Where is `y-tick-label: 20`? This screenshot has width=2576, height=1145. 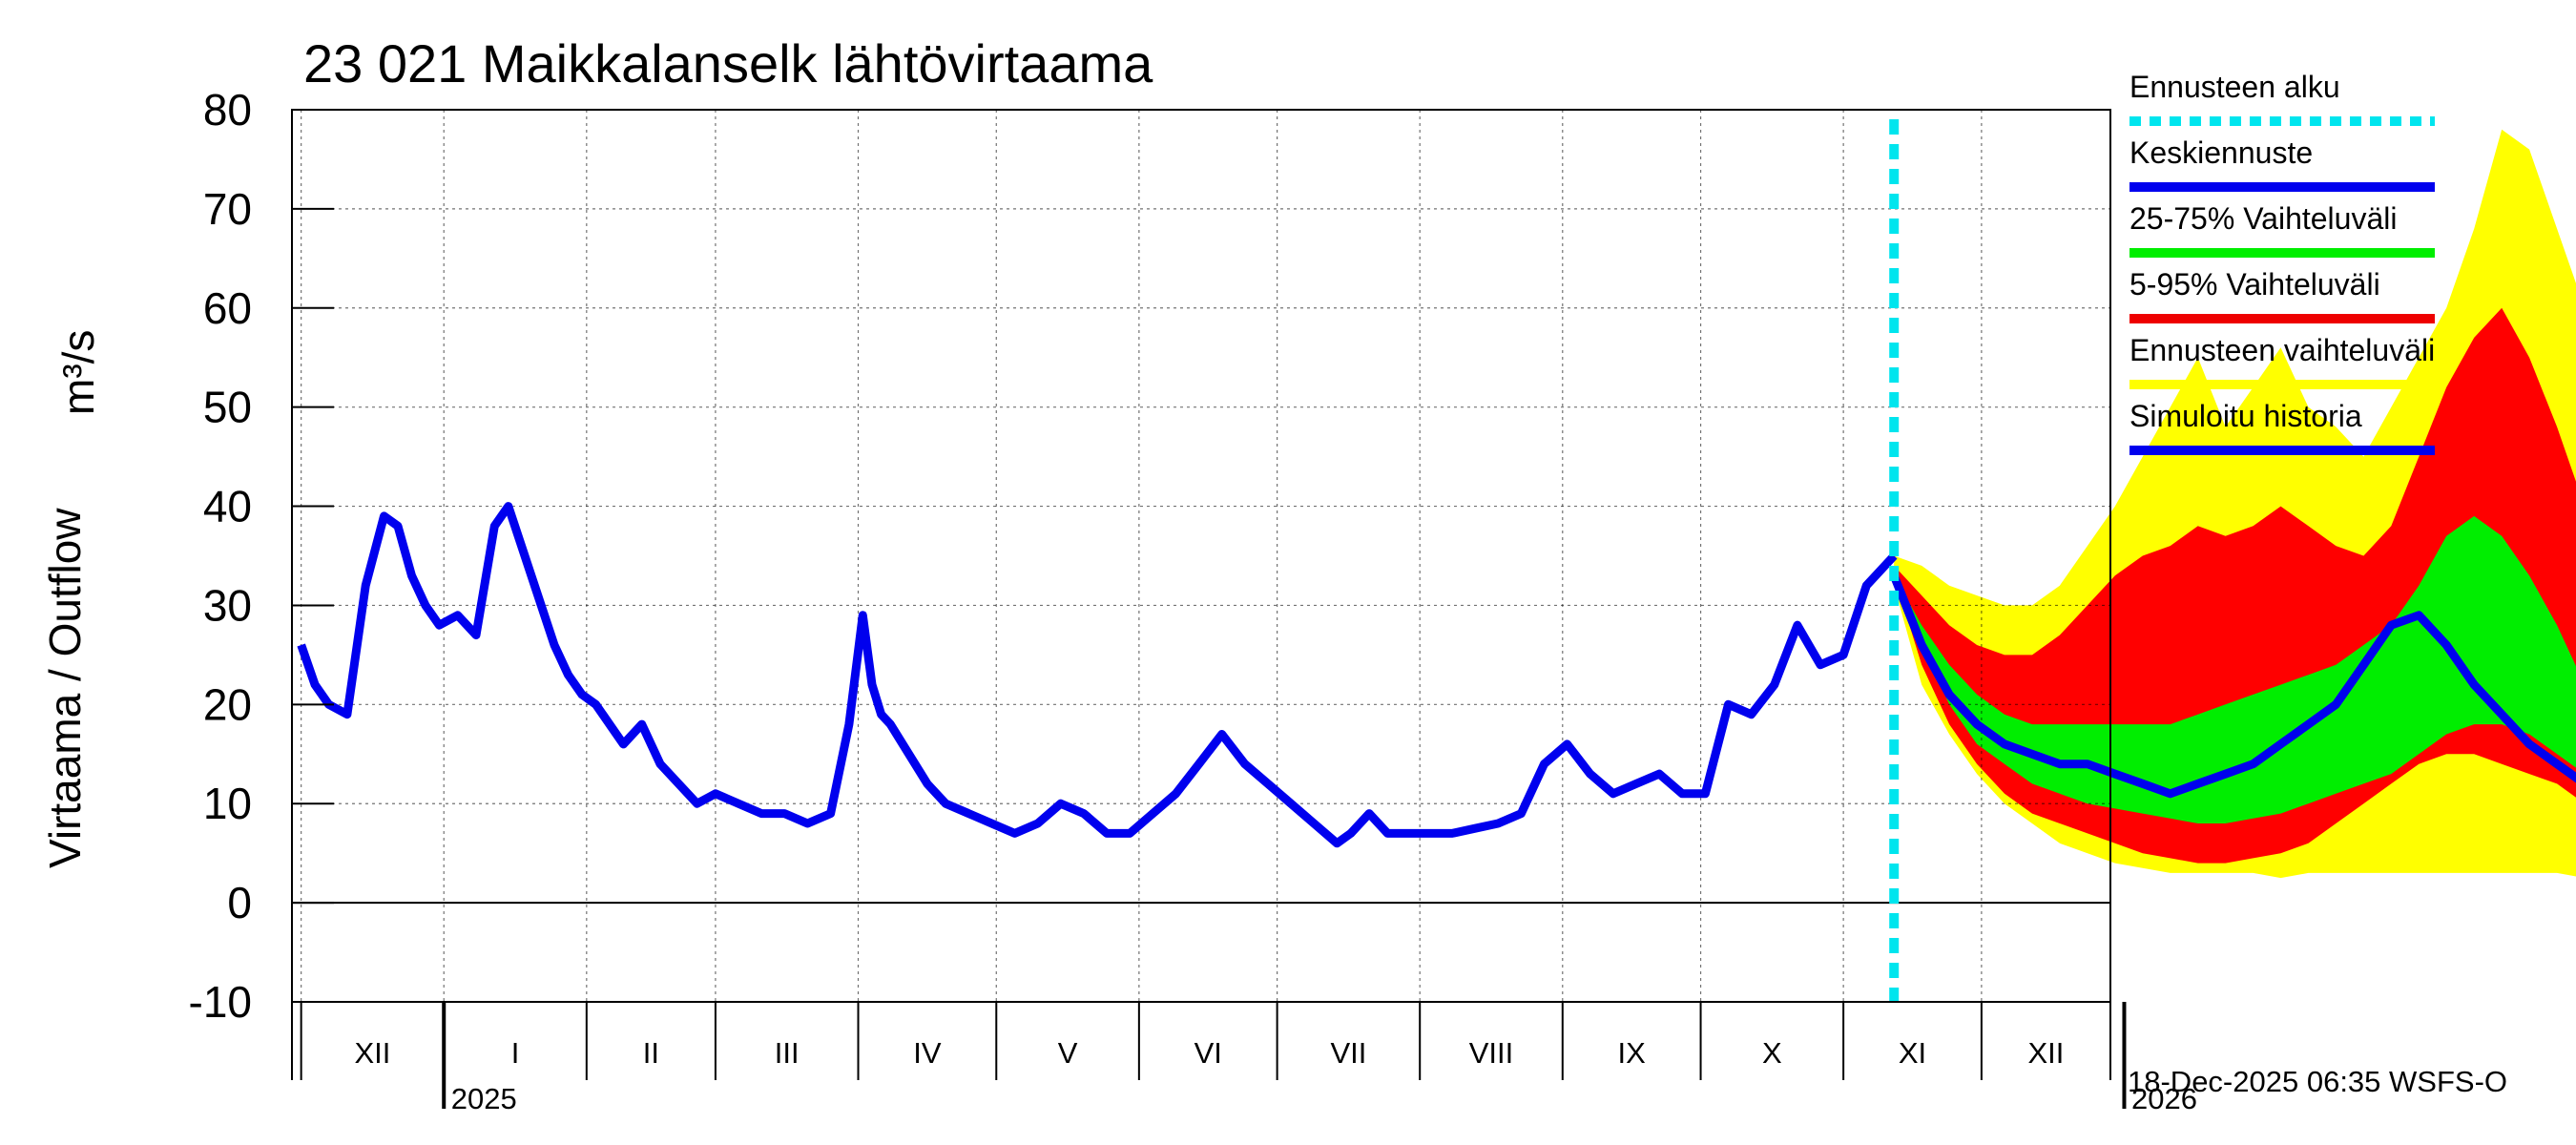
y-tick-label: 20 is located at coordinates (227, 704).